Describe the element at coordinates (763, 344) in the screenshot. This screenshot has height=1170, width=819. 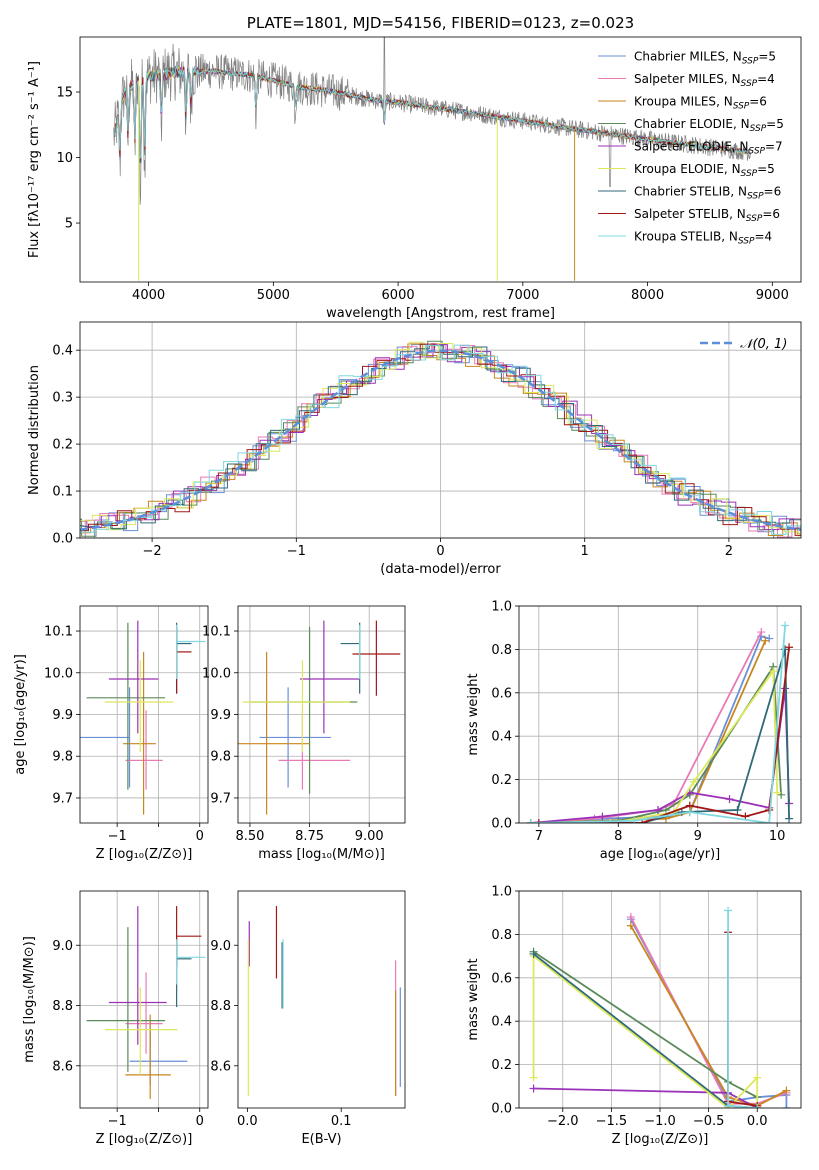
I see `legend-label: 𝒩(0, 1)` at that location.